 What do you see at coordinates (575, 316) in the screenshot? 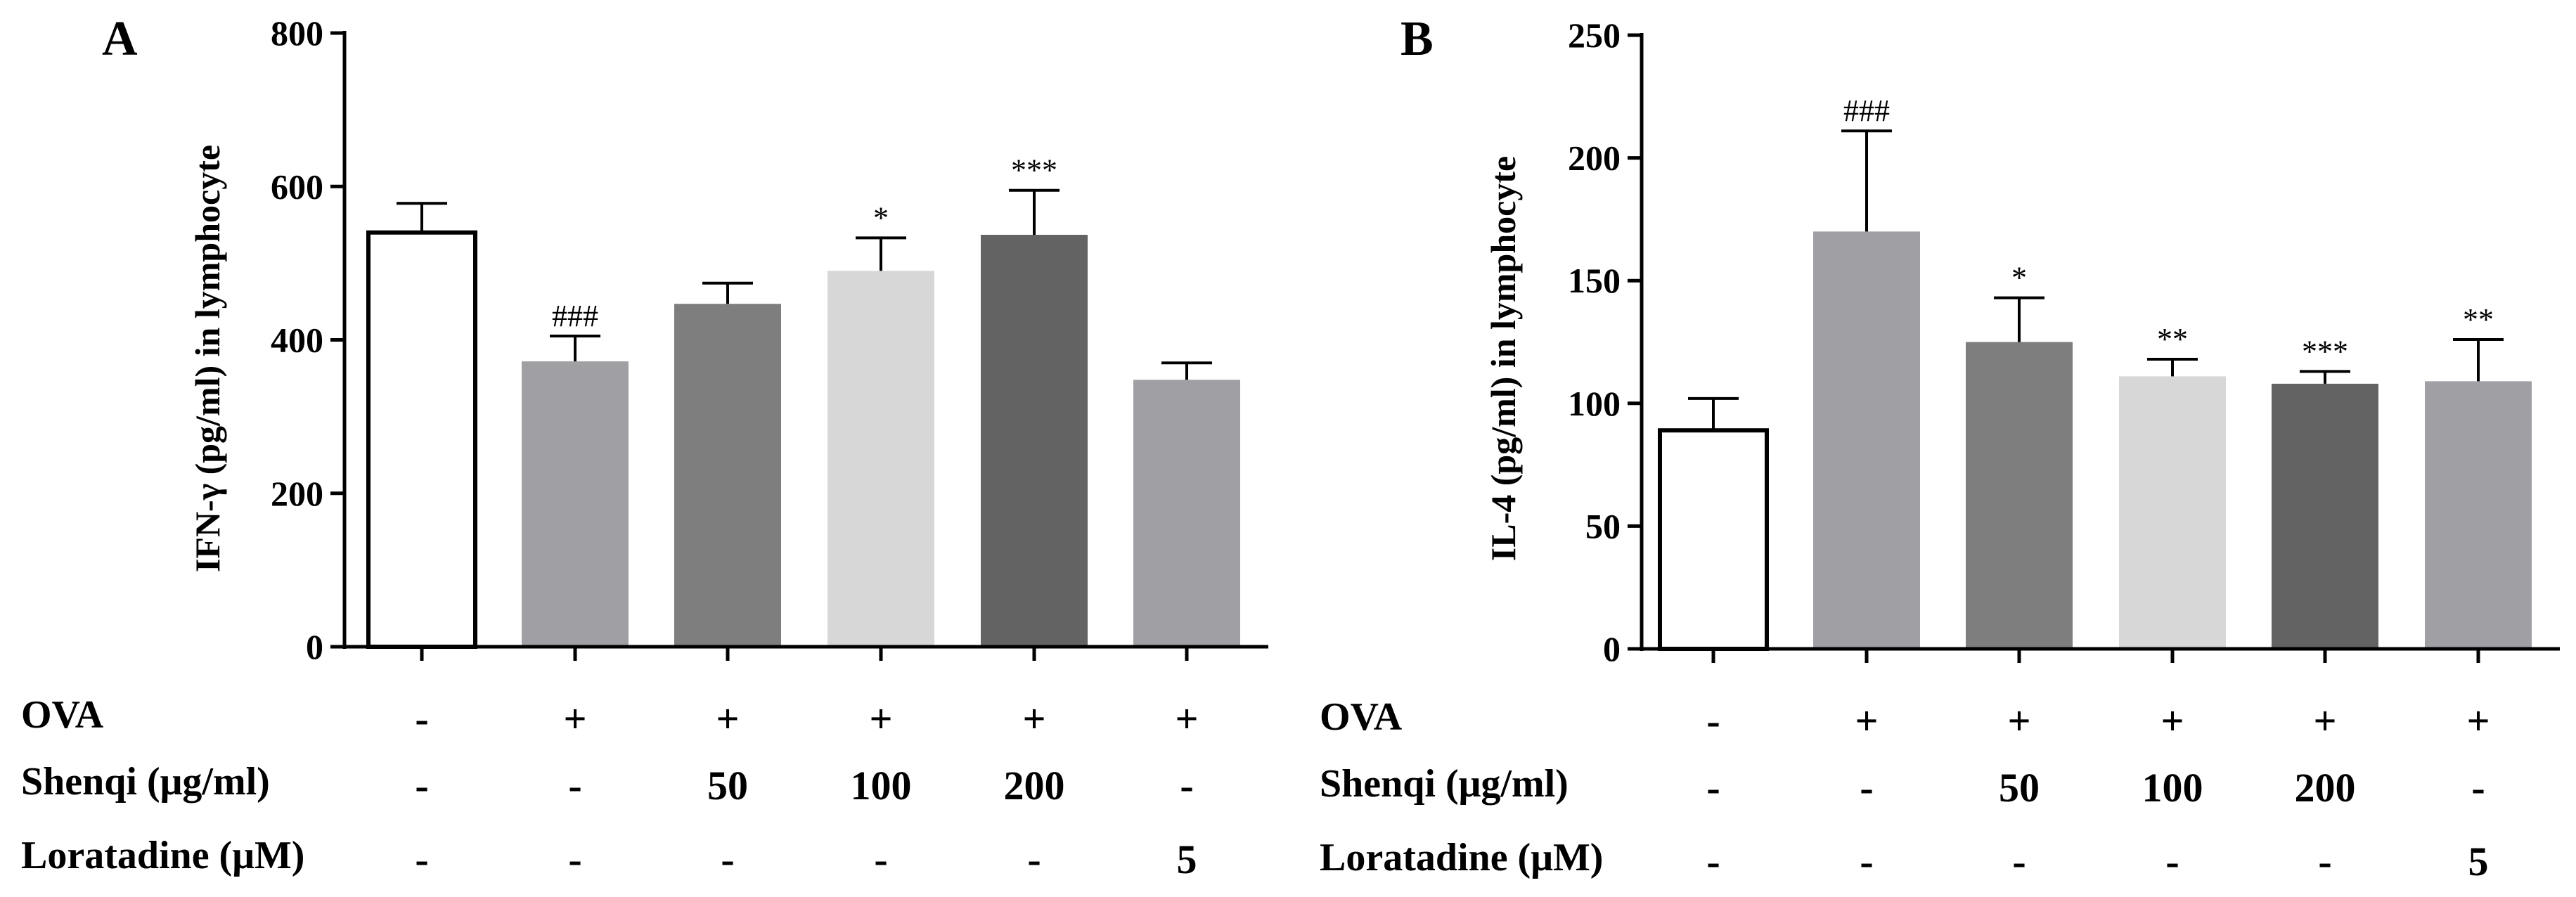
I see `panel-a-significance-label: ###` at bounding box center [575, 316].